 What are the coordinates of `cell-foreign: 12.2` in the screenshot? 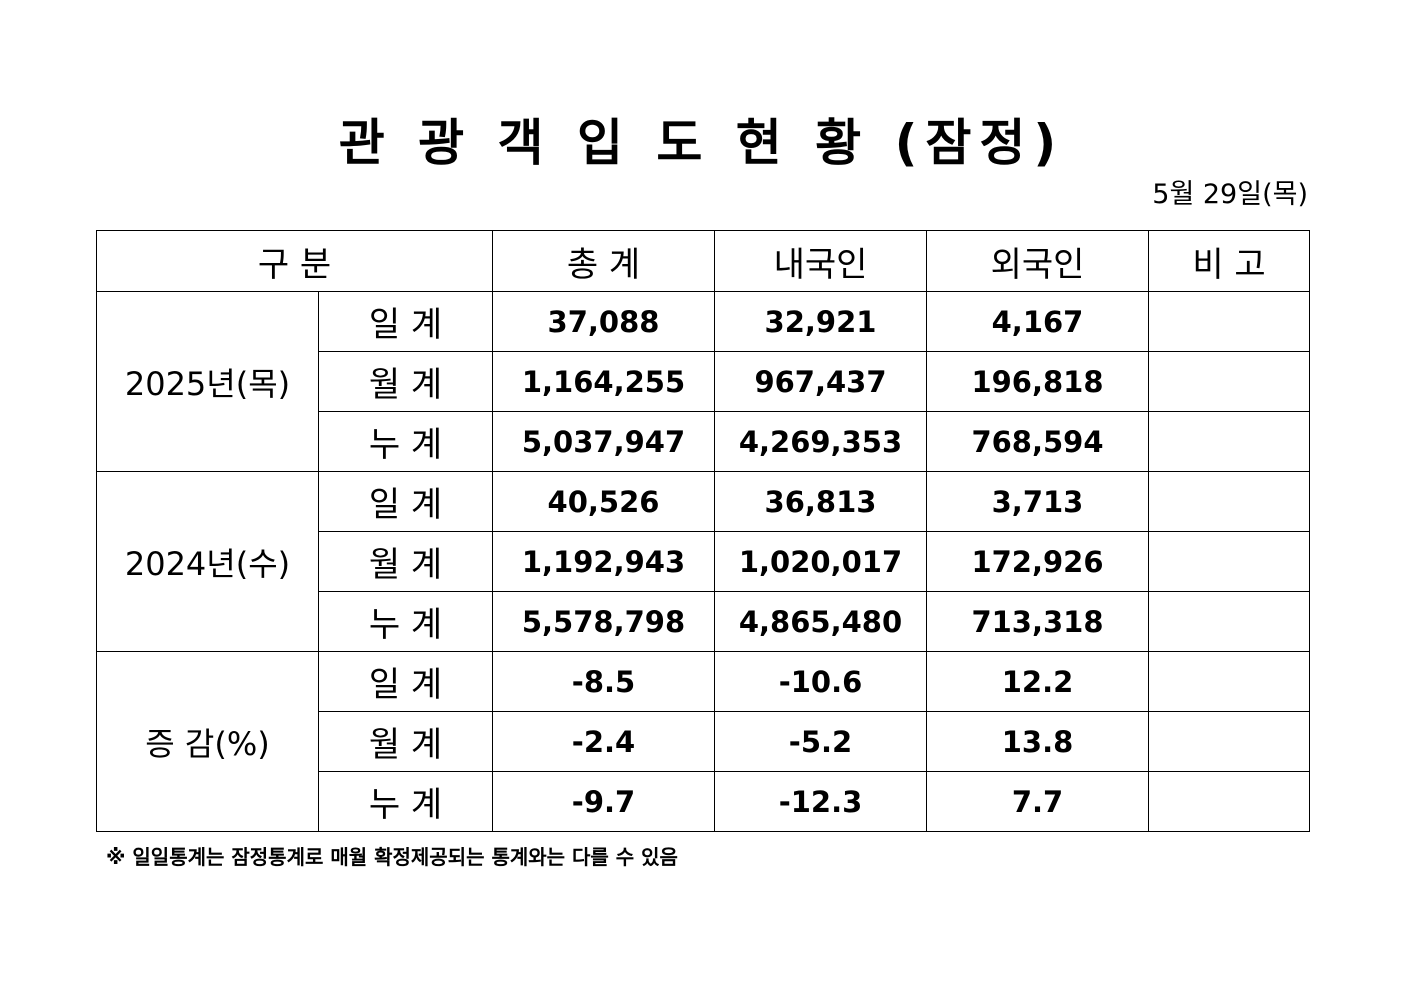 It's located at (1037, 681).